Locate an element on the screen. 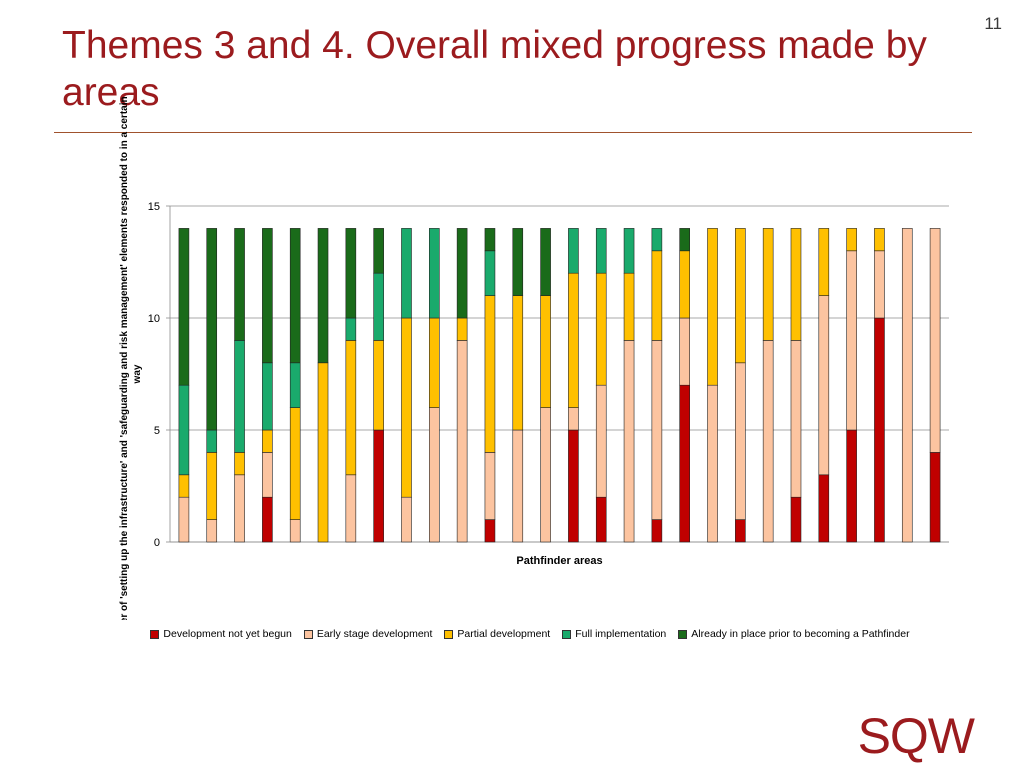 The height and width of the screenshot is (768, 1024). legend-label: Early stage development is located at coordinates (374, 634).